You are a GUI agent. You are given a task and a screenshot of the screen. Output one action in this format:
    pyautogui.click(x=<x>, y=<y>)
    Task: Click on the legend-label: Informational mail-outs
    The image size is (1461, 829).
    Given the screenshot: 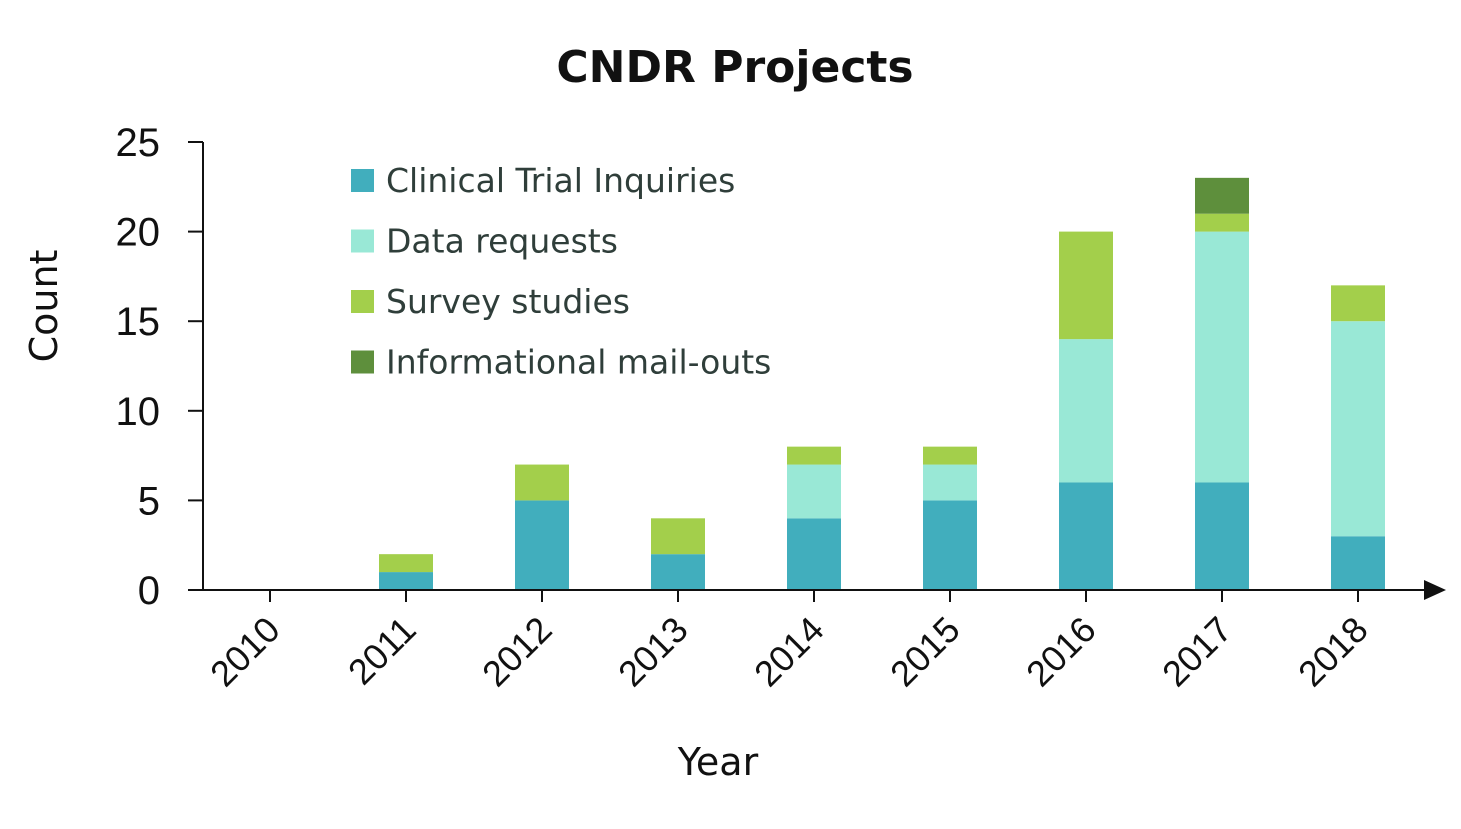 What is the action you would take?
    pyautogui.click(x=578, y=362)
    